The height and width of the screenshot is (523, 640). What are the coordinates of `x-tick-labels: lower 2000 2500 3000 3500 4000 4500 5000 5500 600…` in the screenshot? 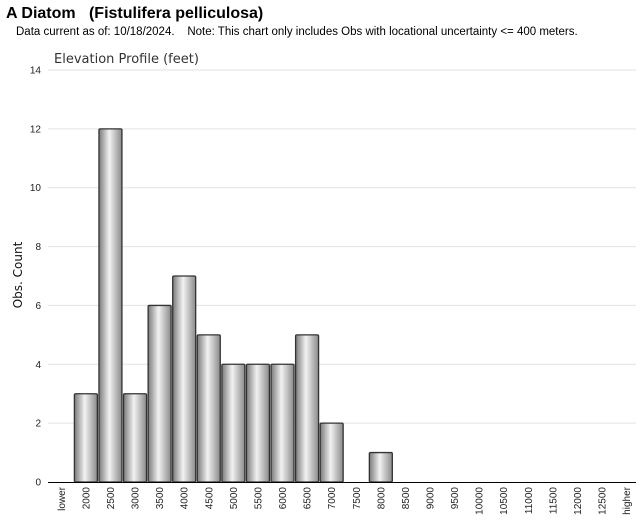 It's located at (345, 500).